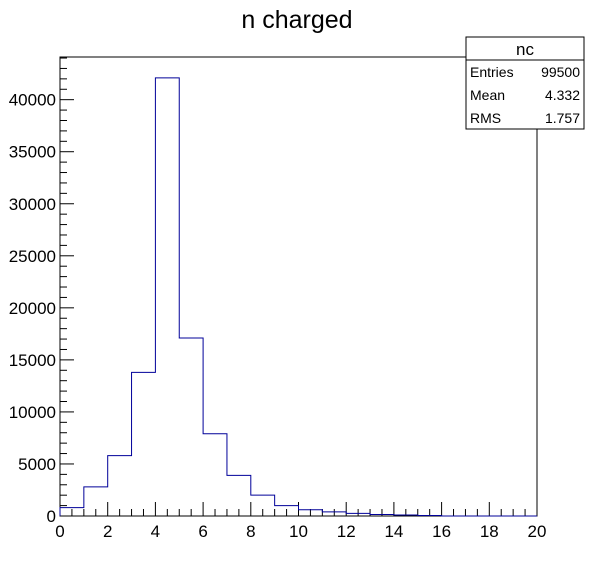  Describe the element at coordinates (32, 256) in the screenshot. I see `y-tick-label: 25000` at that location.